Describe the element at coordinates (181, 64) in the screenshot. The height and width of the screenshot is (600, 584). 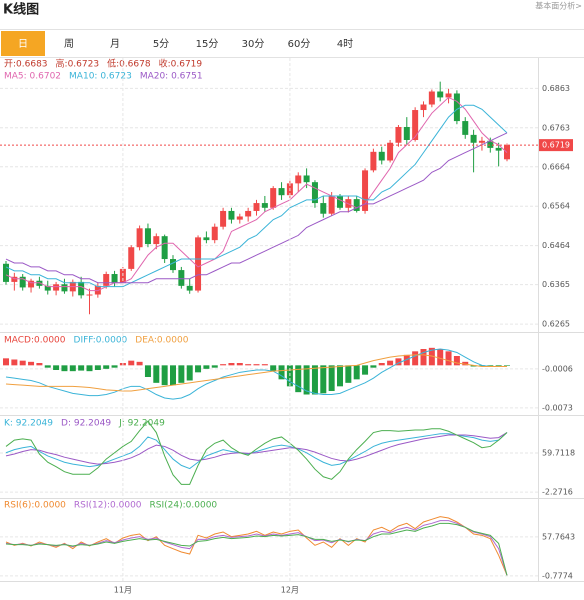
I see `legend-entry: 收:0.6719` at that location.